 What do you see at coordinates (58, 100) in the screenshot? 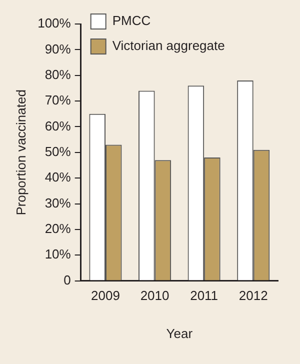
I see `y-tick-label: 70%` at bounding box center [58, 100].